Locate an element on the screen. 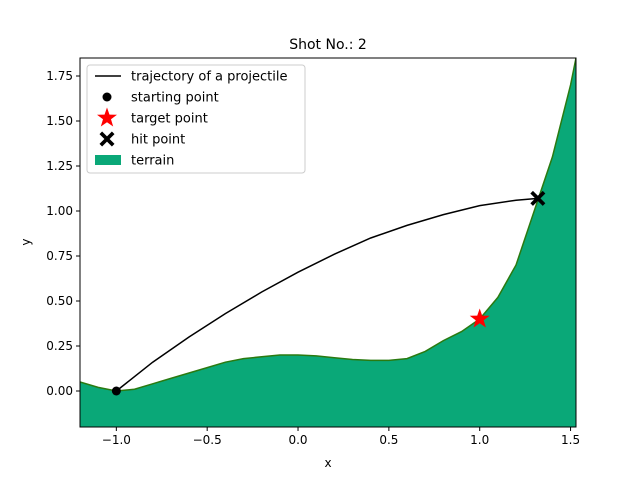 This screenshot has height=480, width=640. y-axis-label: y is located at coordinates (26, 241).